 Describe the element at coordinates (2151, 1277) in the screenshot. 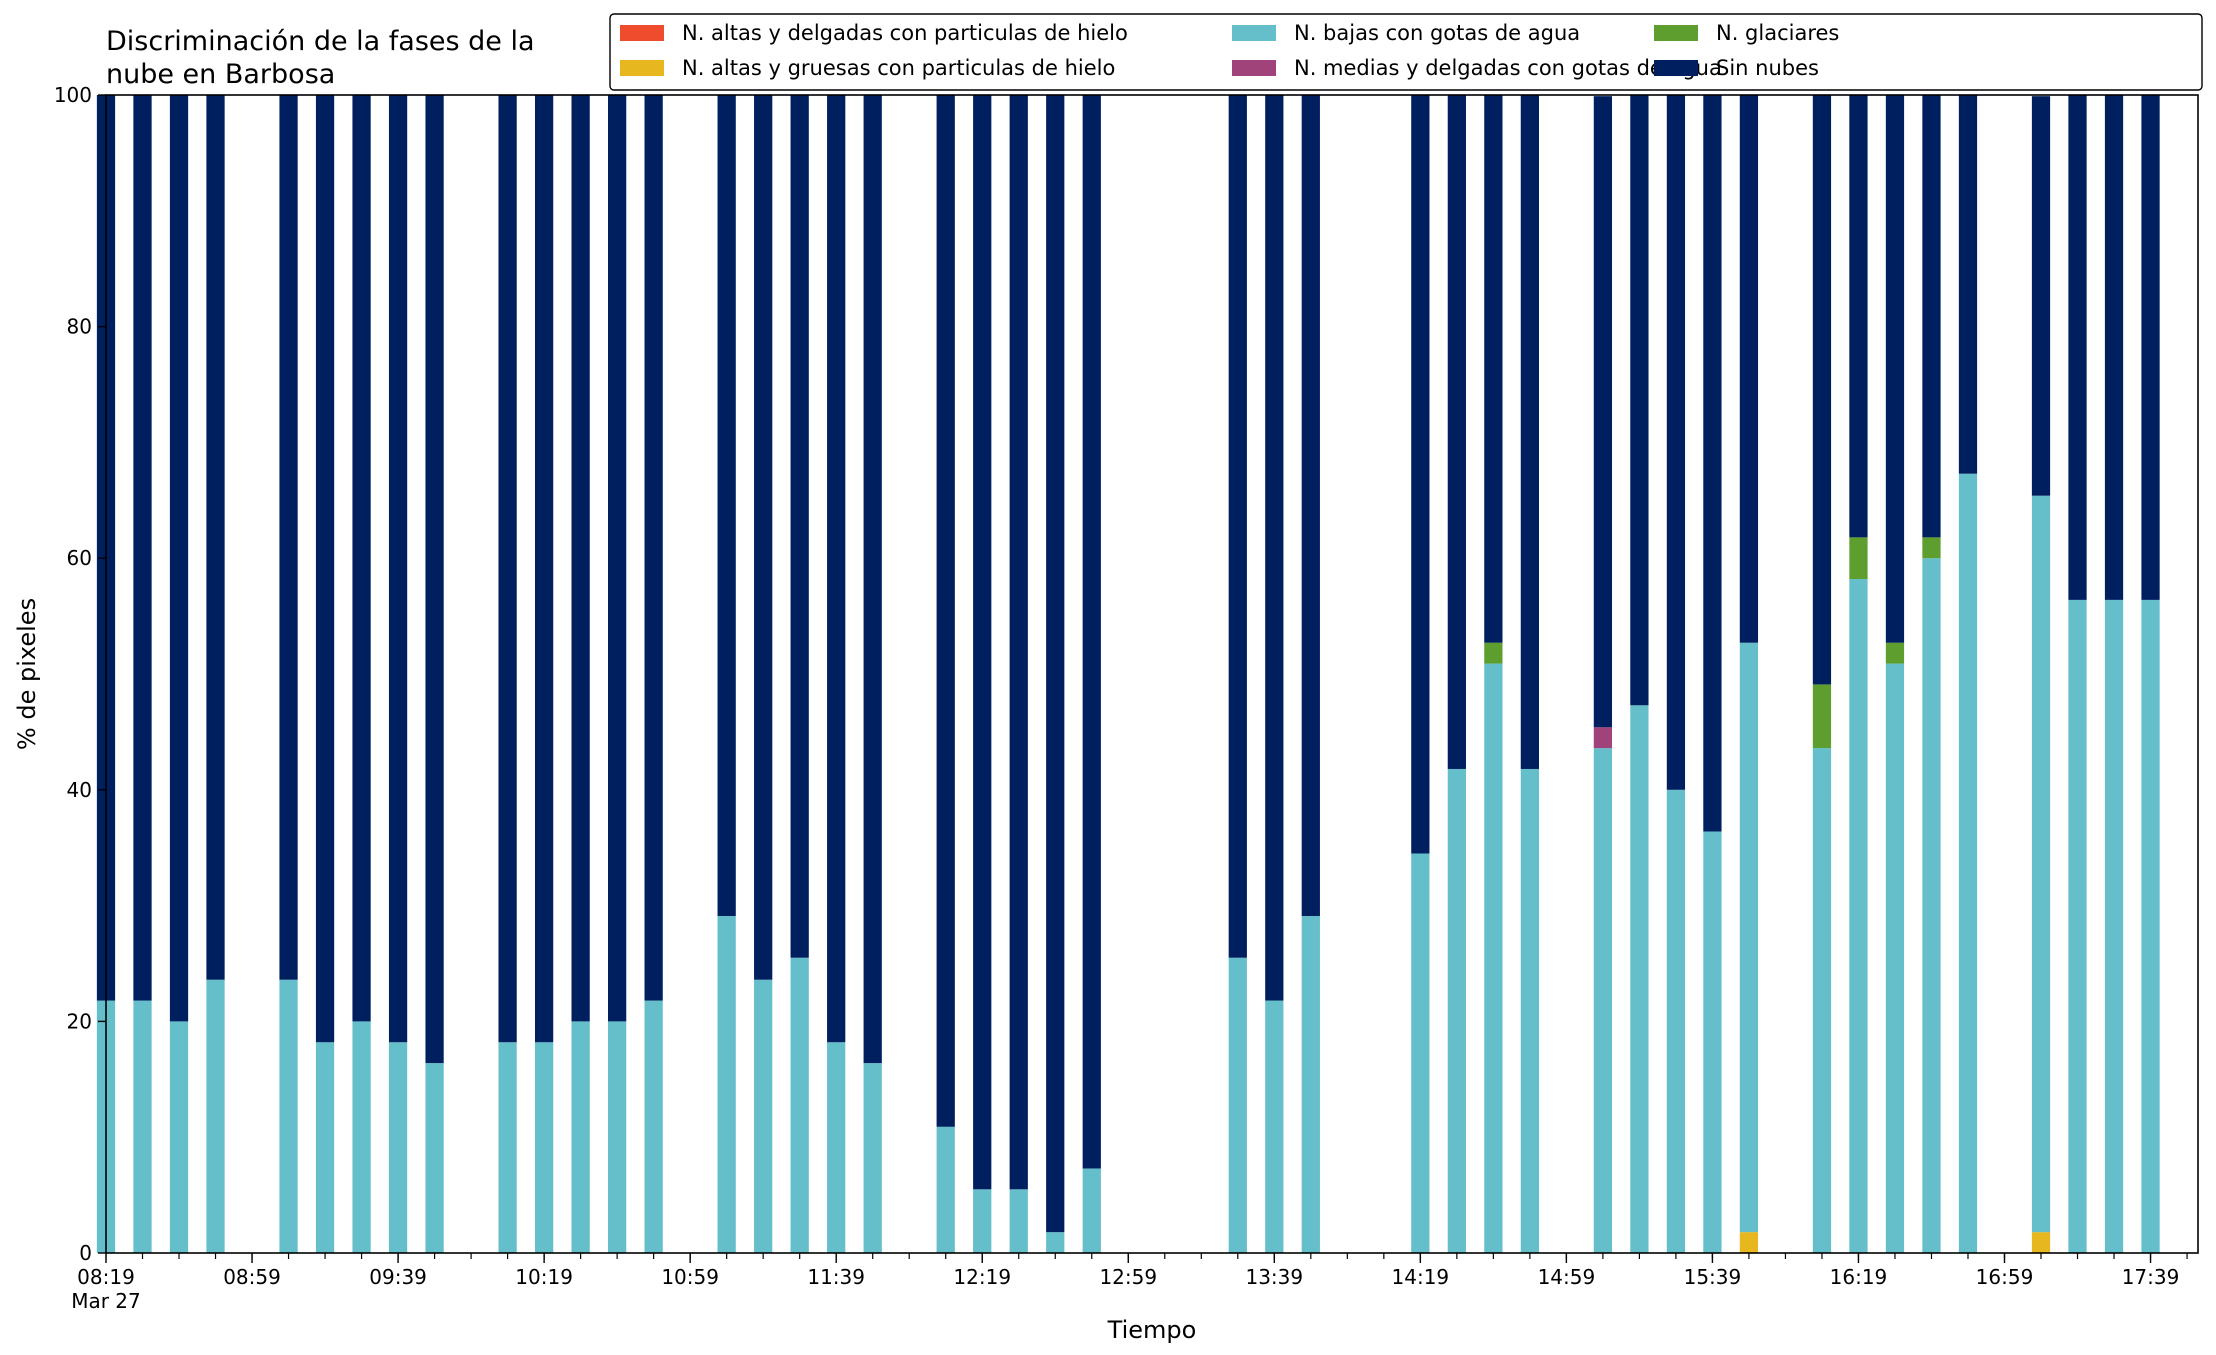

I see `x-tick-label: 17:39` at that location.